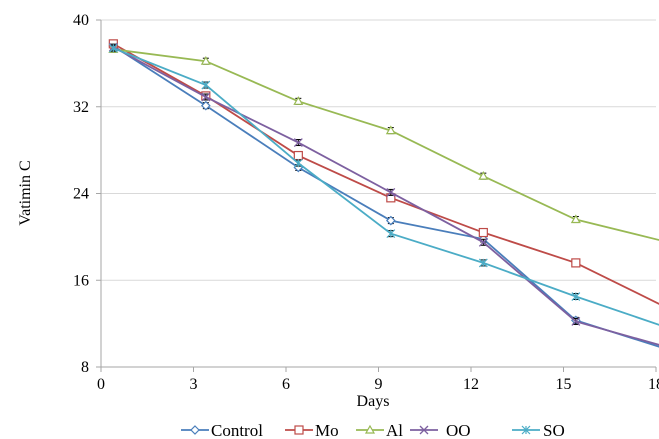 The height and width of the screenshot is (439, 659). What do you see at coordinates (379, 384) in the screenshot?
I see `x-tick-label-9: 9` at bounding box center [379, 384].